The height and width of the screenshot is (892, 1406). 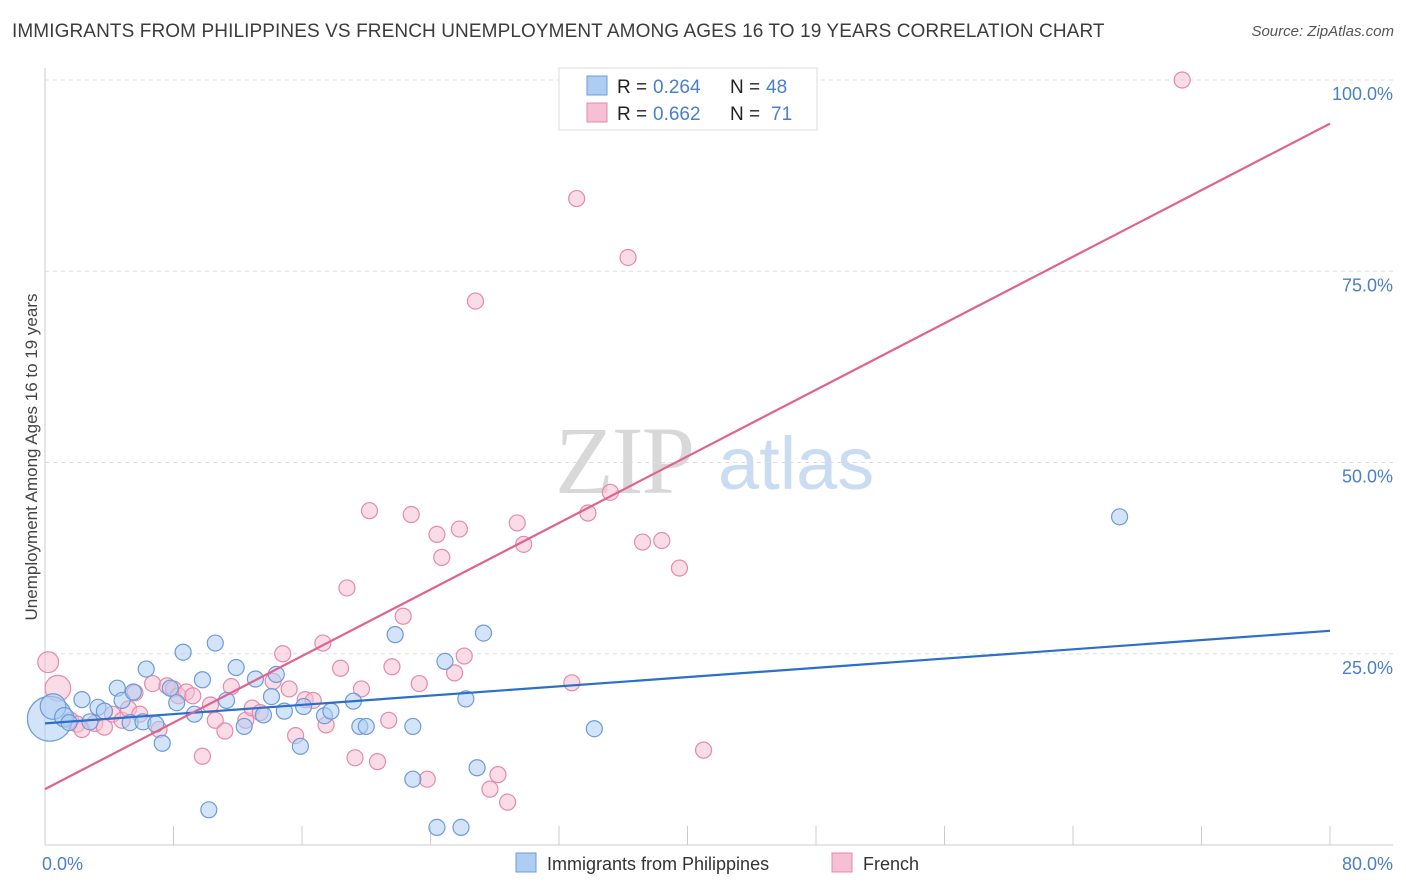 What do you see at coordinates (1322, 31) in the screenshot?
I see `source-label: Source: ZipAtlas.com` at bounding box center [1322, 31].